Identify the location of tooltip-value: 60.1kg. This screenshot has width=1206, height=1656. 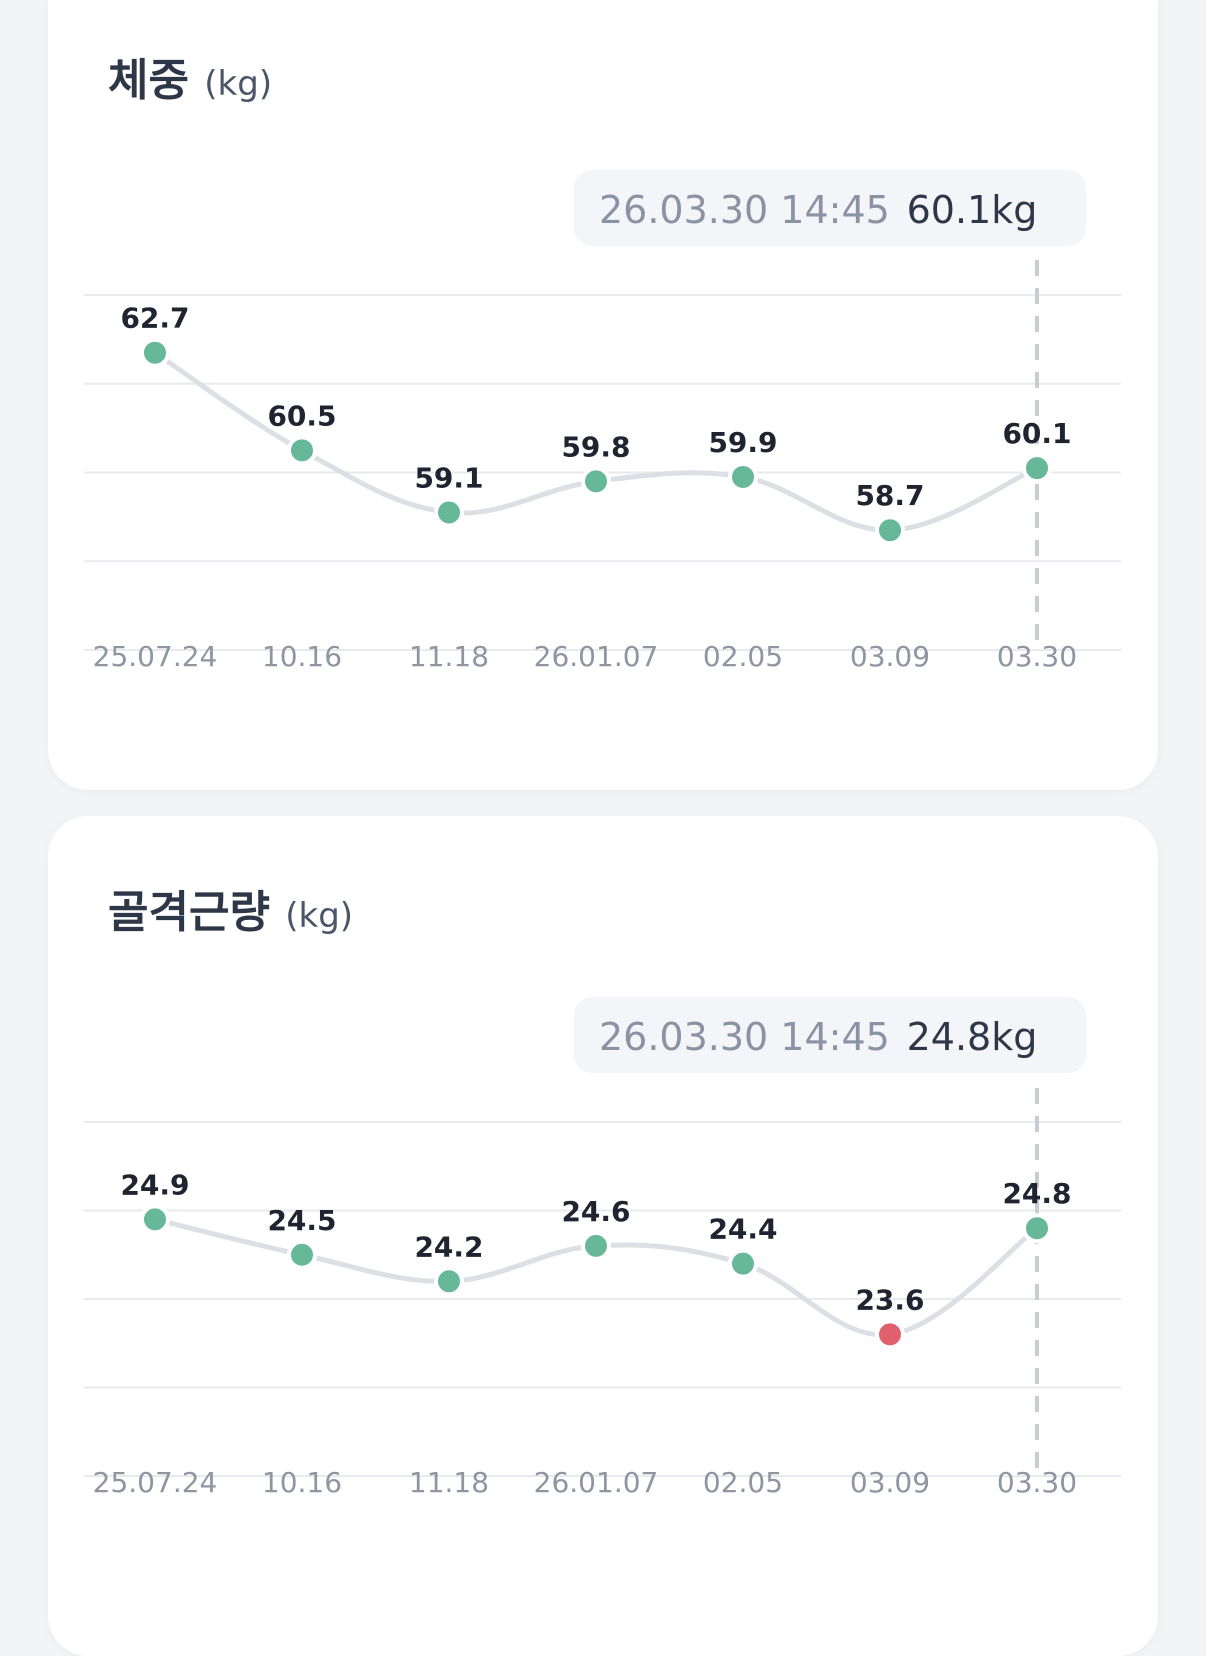
(972, 210).